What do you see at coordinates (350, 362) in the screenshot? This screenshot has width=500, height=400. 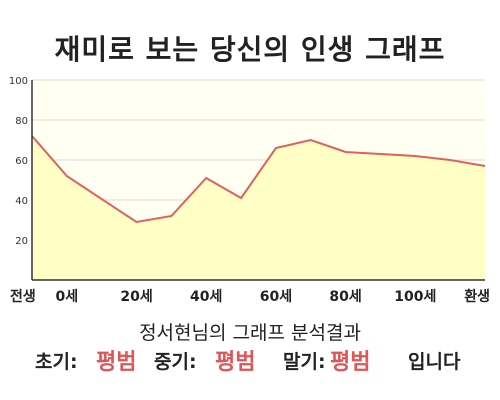 I see `late-value: 평범` at bounding box center [350, 362].